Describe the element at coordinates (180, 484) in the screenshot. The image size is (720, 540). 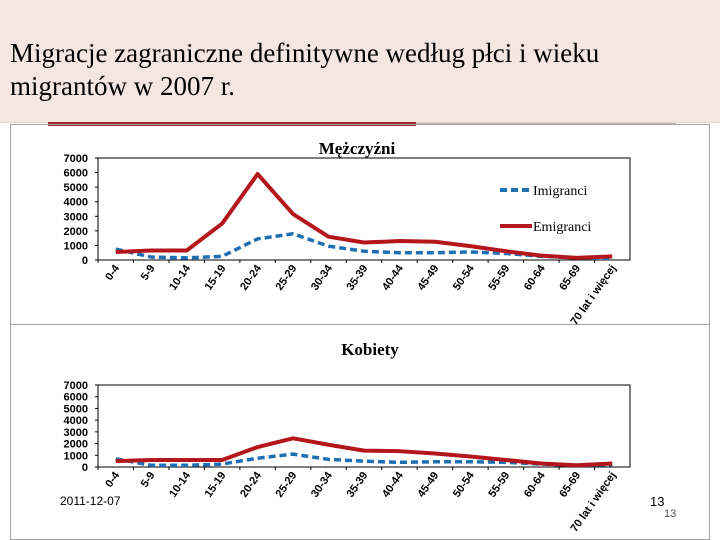
I see `women-xtick-label: 10-14` at that location.